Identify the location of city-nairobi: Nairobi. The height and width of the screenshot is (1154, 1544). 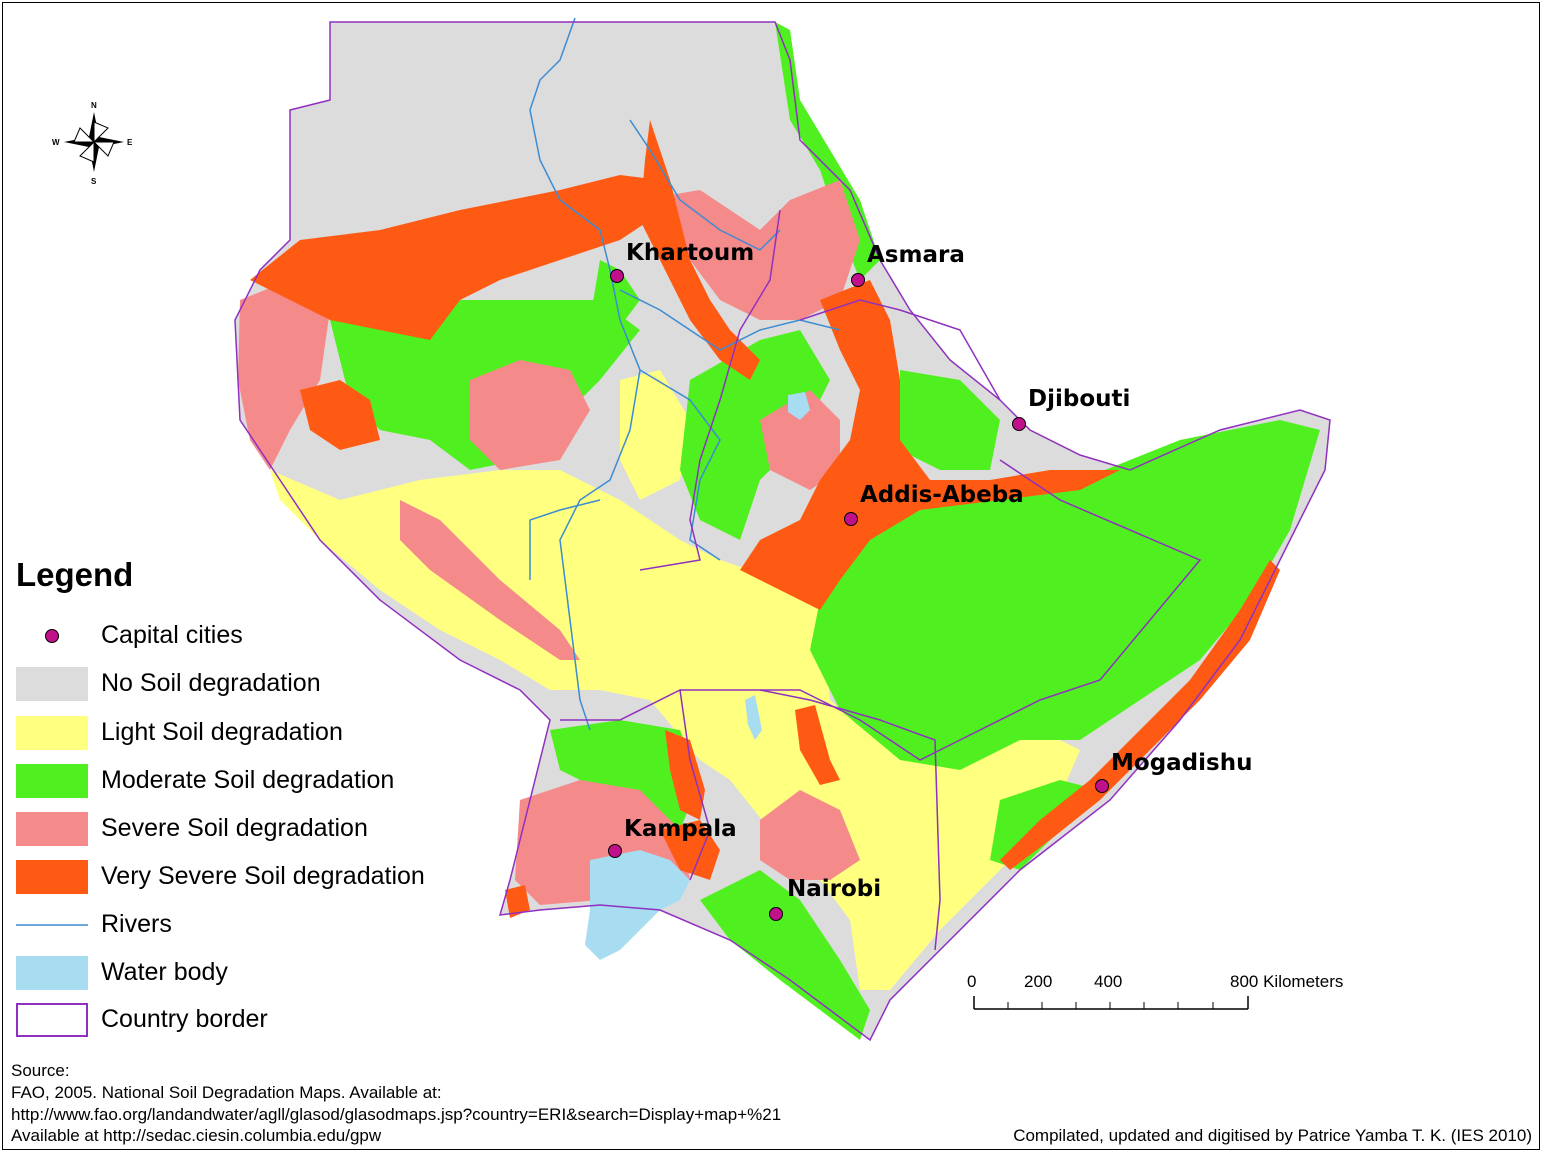
(825, 898).